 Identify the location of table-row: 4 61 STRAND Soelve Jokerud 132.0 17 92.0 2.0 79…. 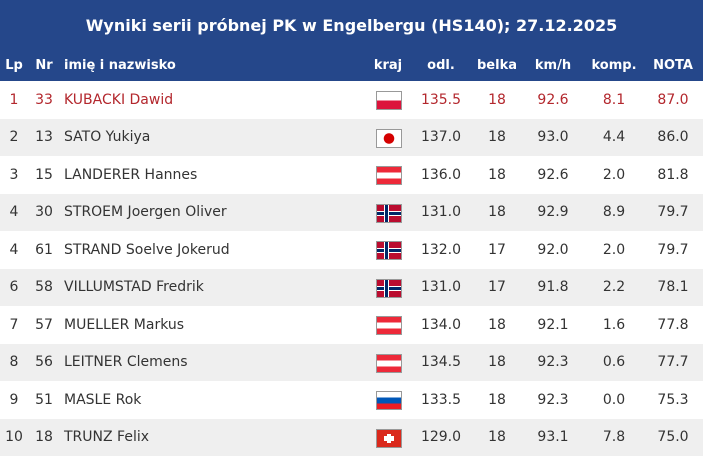
(351, 250).